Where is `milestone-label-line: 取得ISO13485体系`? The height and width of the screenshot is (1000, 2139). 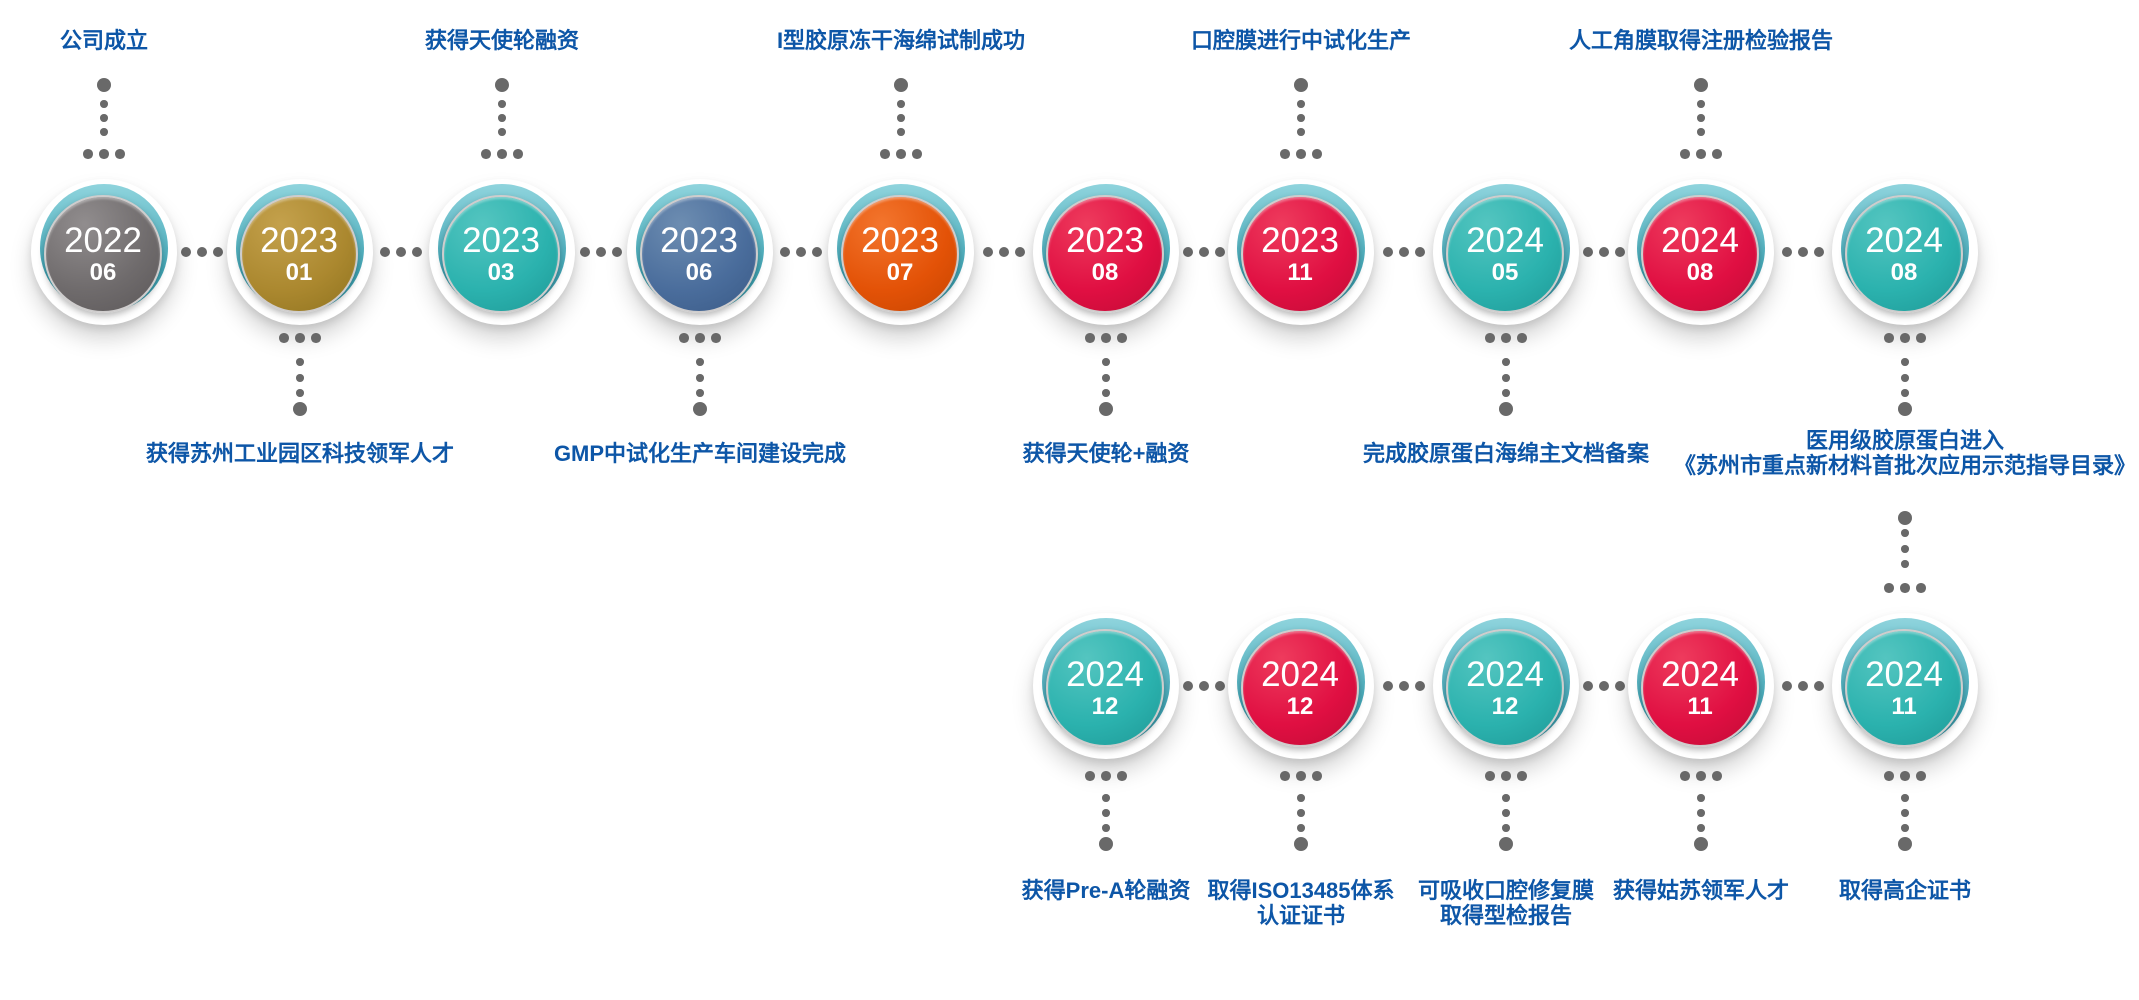 milestone-label-line: 取得ISO13485体系 is located at coordinates (1301, 890).